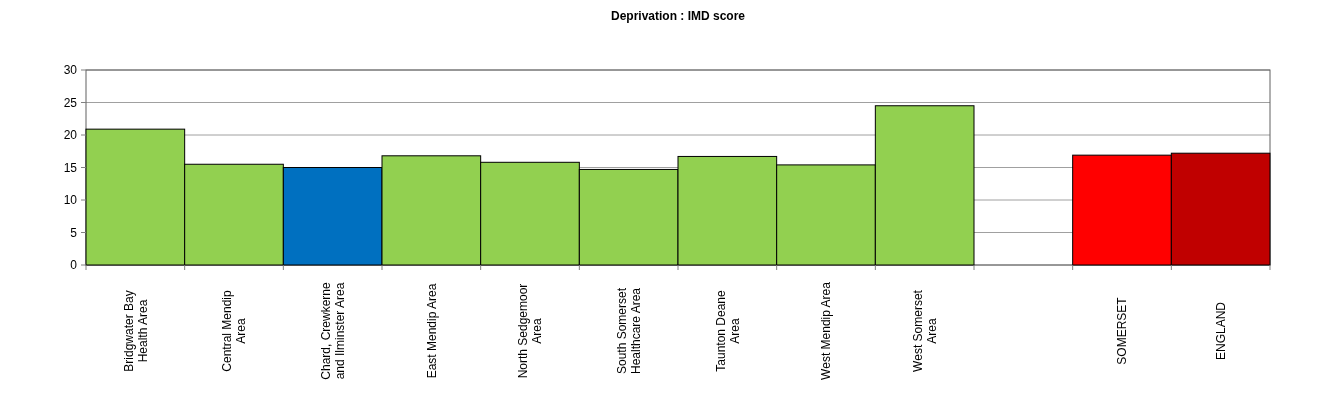 The image size is (1320, 417). Describe the element at coordinates (924, 330) in the screenshot. I see `x-tick-label: West Somerset Area` at that location.